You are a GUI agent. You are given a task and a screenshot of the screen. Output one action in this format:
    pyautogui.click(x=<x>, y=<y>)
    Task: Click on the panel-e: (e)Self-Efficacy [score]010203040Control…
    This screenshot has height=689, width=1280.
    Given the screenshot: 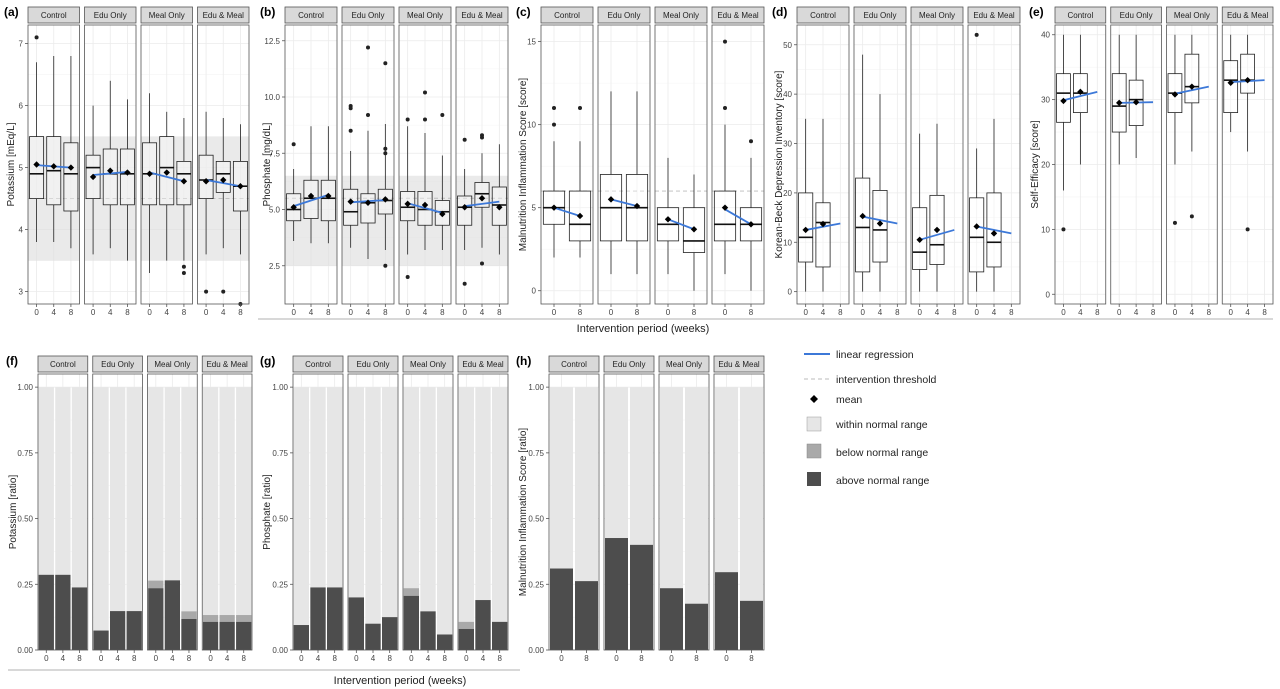 What is the action you would take?
    pyautogui.click(x=1151, y=161)
    